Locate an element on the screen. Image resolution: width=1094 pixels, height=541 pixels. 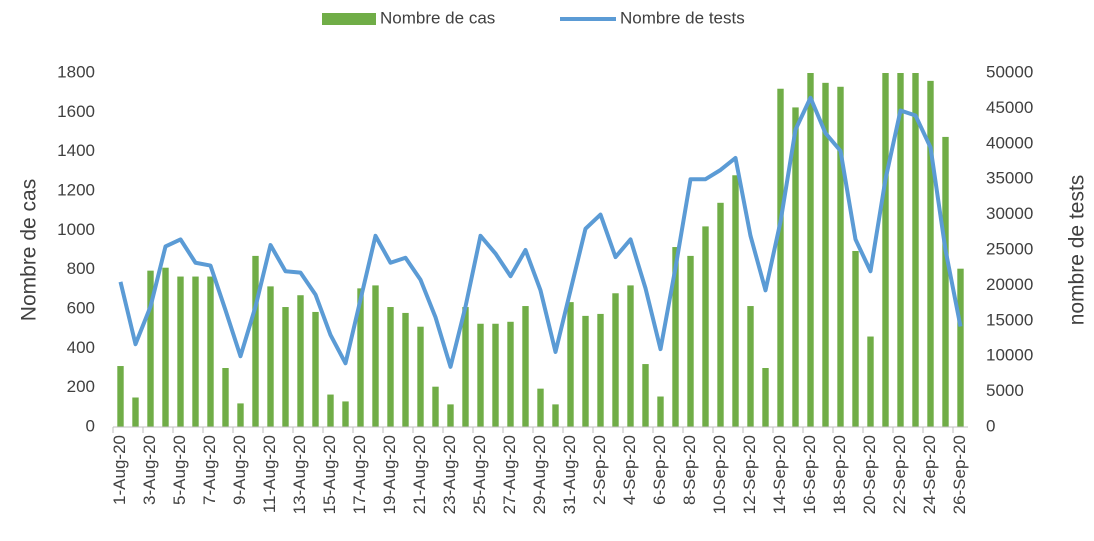
y2-tick-label: 0 is located at coordinates (990, 425).